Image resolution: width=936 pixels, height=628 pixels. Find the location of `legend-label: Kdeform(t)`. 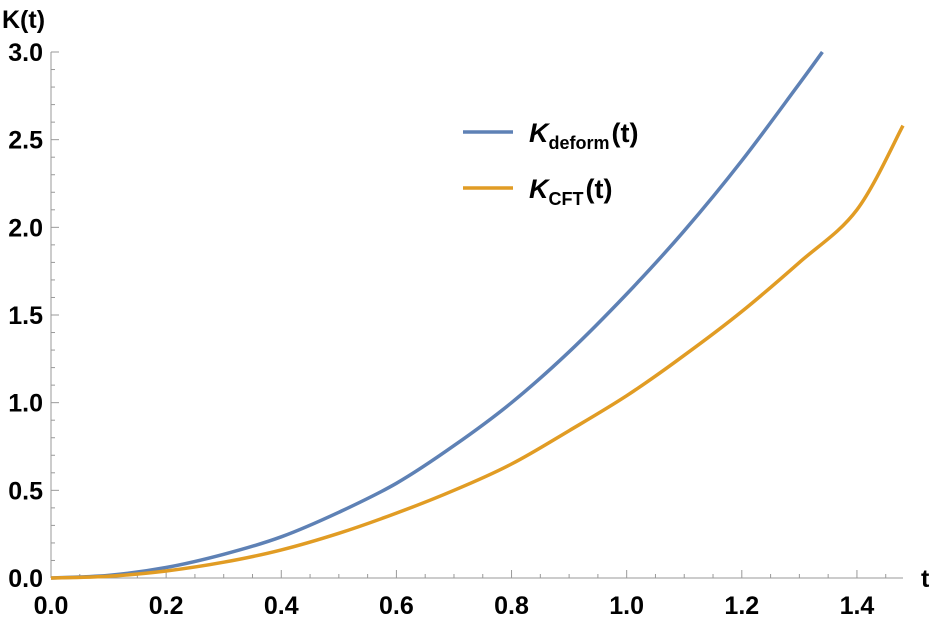

legend-label: Kdeform(t) is located at coordinates (584, 135).